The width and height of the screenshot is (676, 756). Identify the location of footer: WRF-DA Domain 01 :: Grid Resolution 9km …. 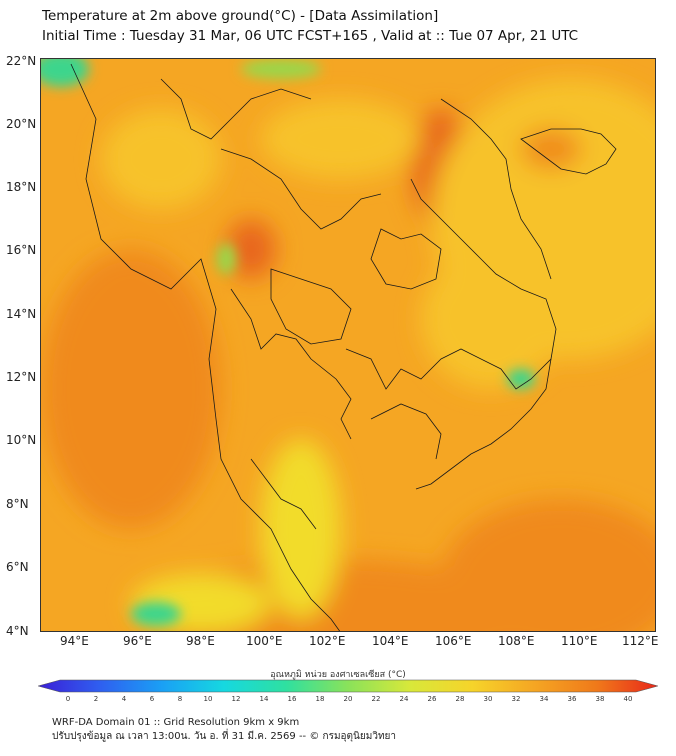
(224, 730).